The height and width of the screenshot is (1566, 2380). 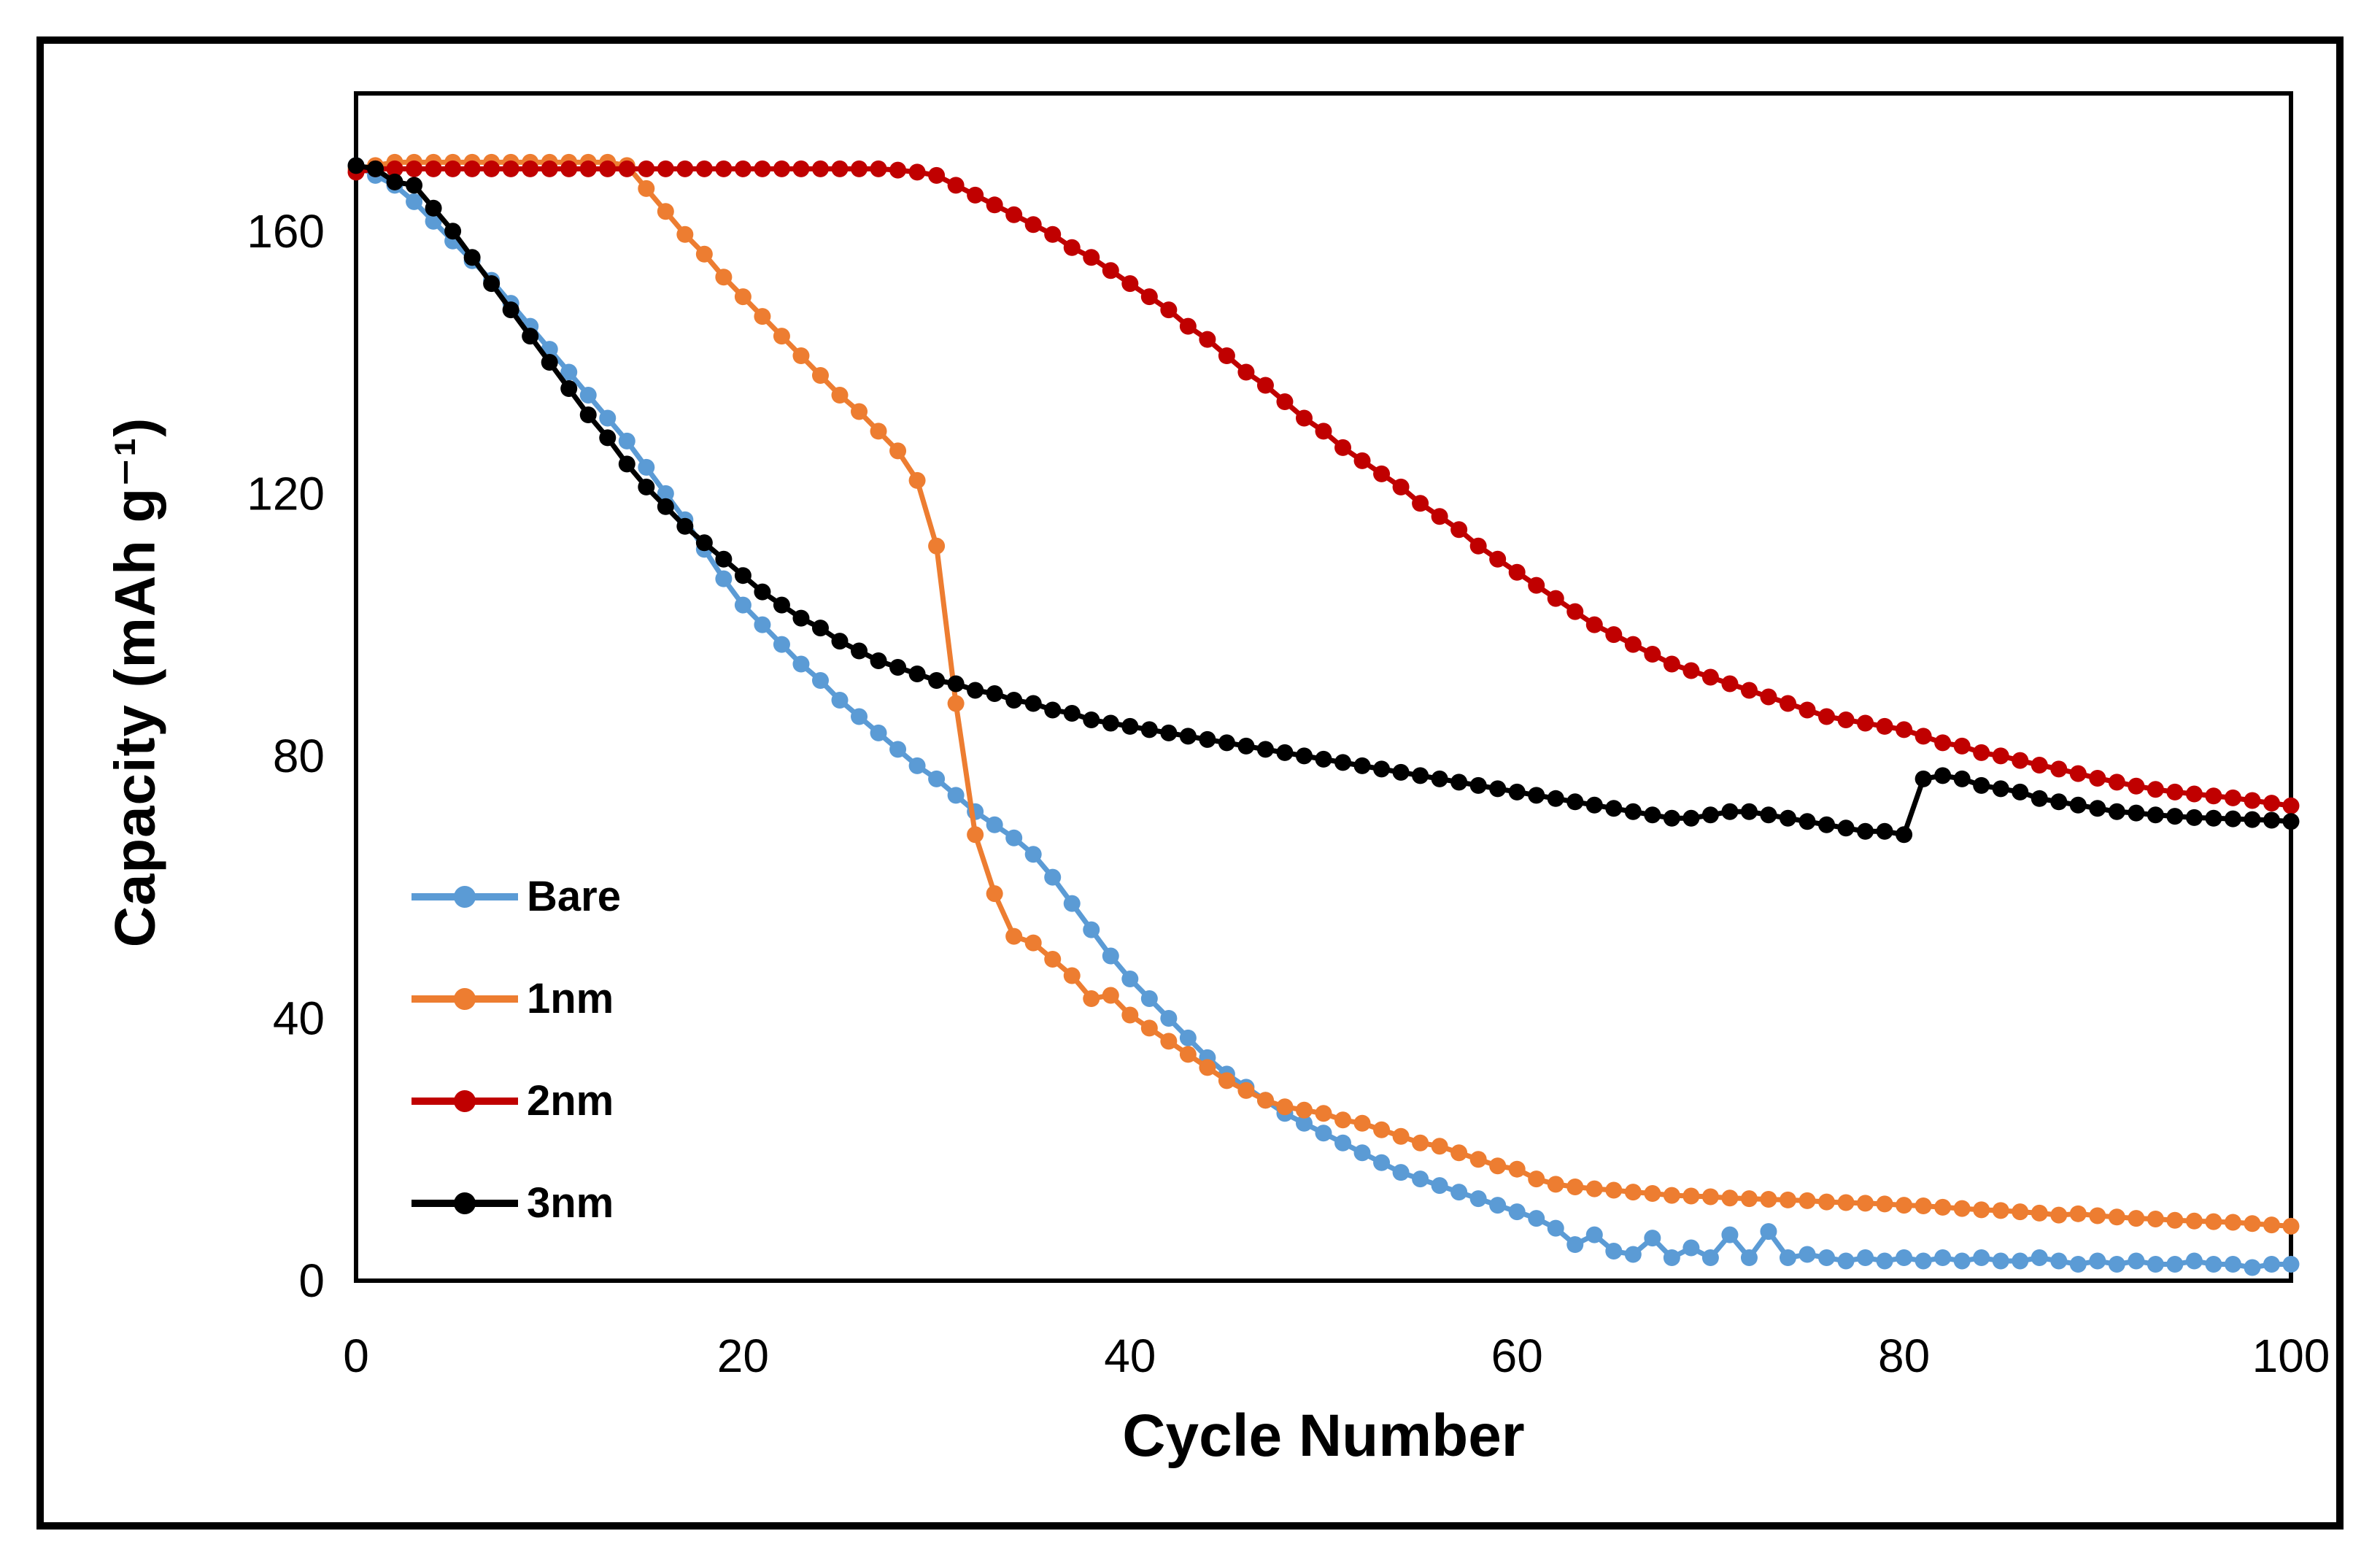 What do you see at coordinates (286, 231) in the screenshot?
I see `y-tick-label-160: 160` at bounding box center [286, 231].